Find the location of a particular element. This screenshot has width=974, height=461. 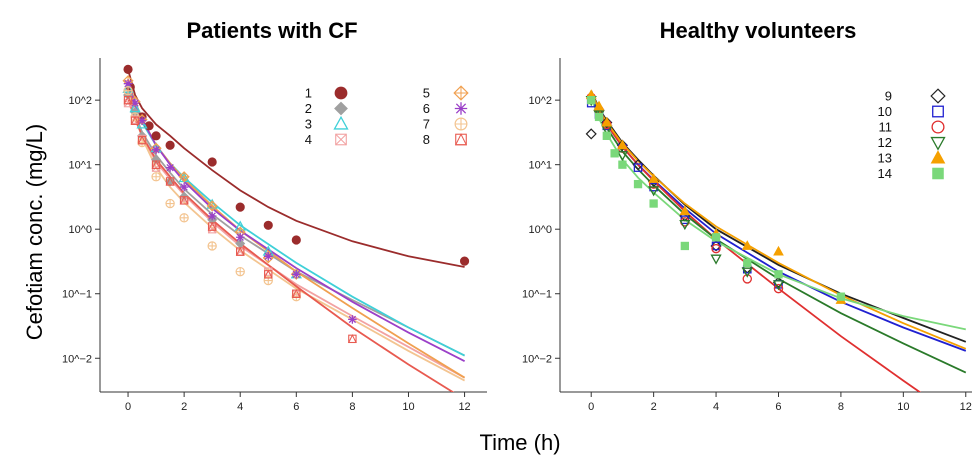

legend-label-13: 13 is located at coordinates (885, 158).